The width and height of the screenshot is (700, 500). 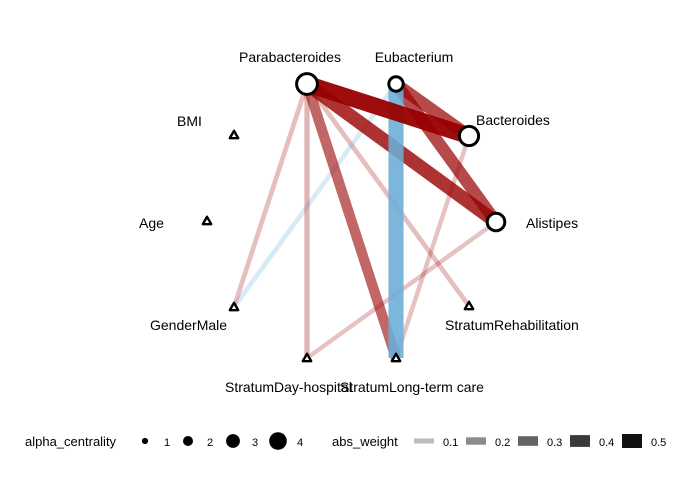 I want to click on legend-width-label: 0.4, so click(x=606, y=443).